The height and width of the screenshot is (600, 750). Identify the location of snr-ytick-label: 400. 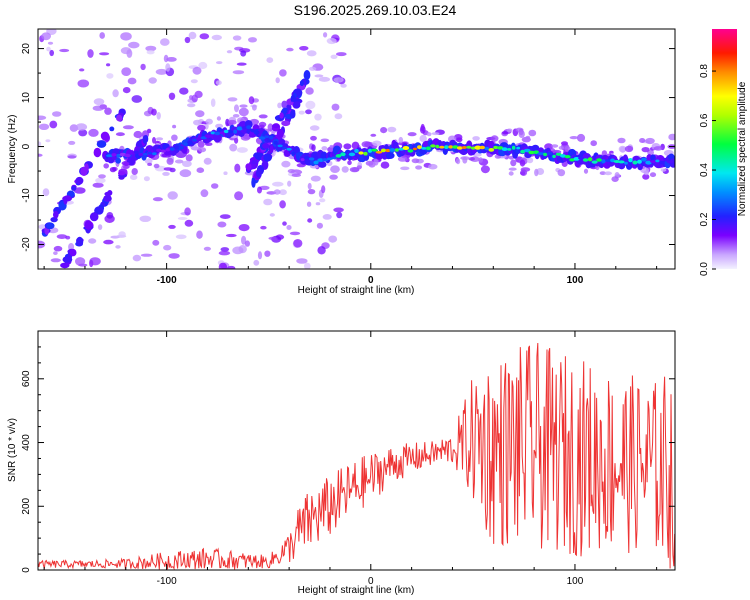
(26, 442).